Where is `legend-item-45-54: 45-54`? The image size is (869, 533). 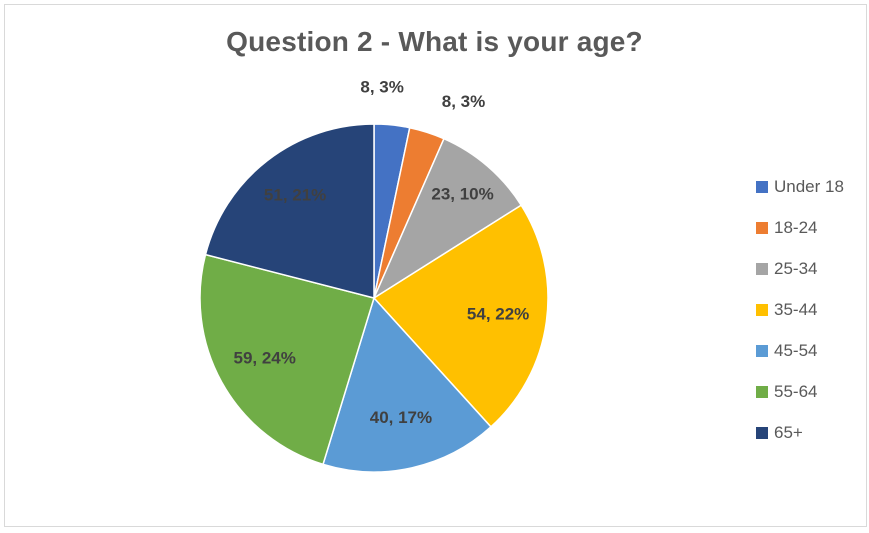
legend-item-45-54: 45-54 is located at coordinates (811, 350).